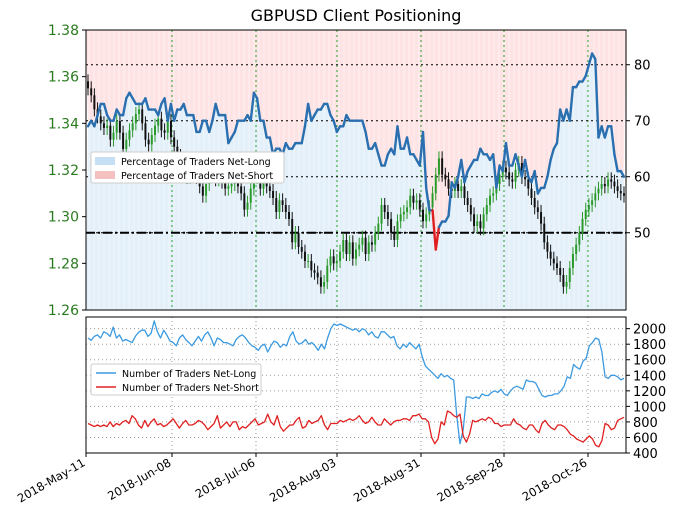 The width and height of the screenshot is (679, 518). I want to click on price-tick-label: 1.36, so click(63, 78).